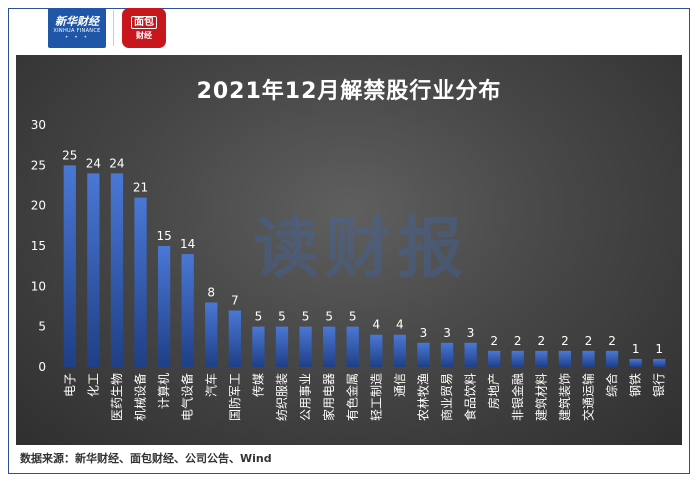 Image resolution: width=700 pixels, height=482 pixels. I want to click on x-tick-label: 公用事业, so click(306, 397).